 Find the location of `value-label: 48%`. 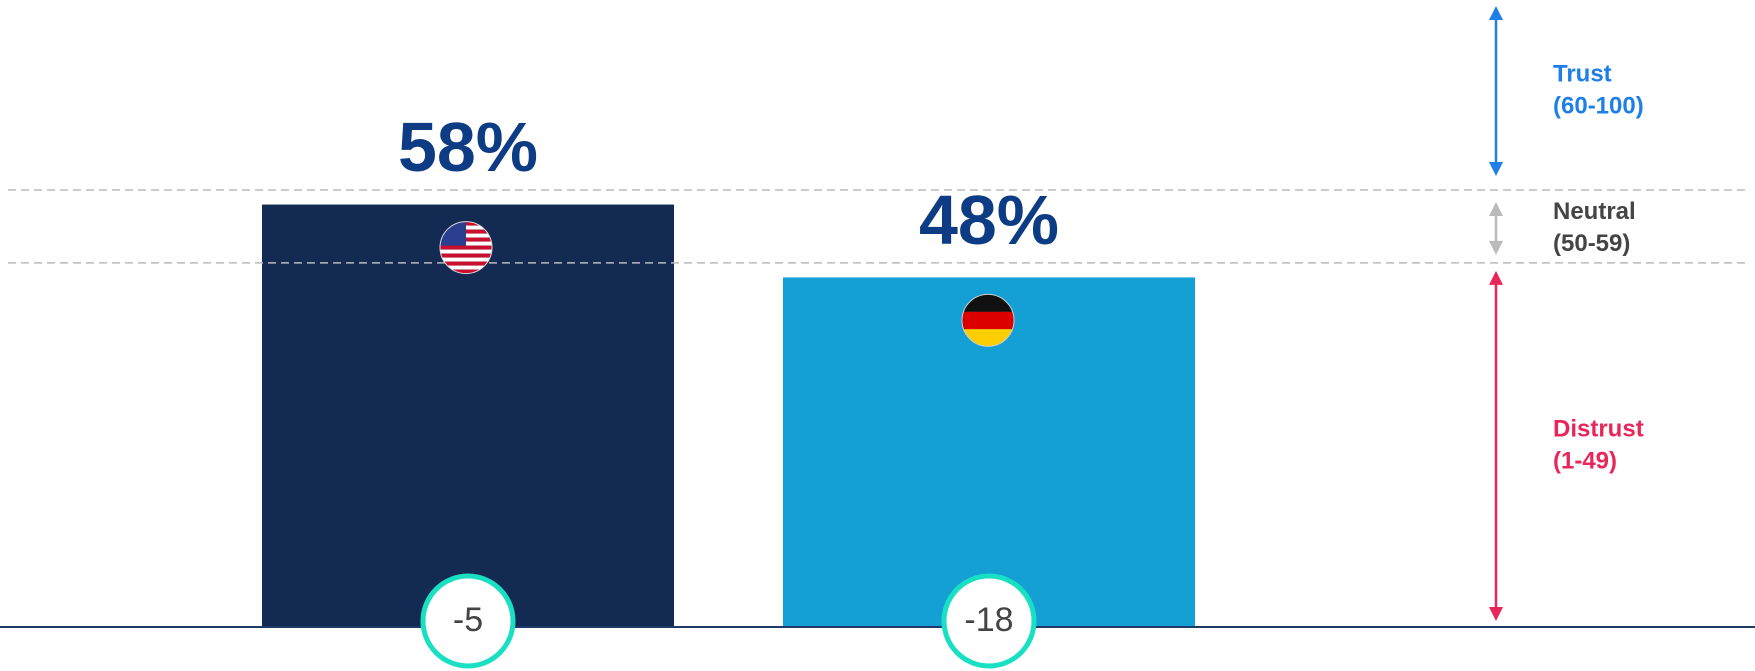

value-label: 48% is located at coordinates (989, 220).